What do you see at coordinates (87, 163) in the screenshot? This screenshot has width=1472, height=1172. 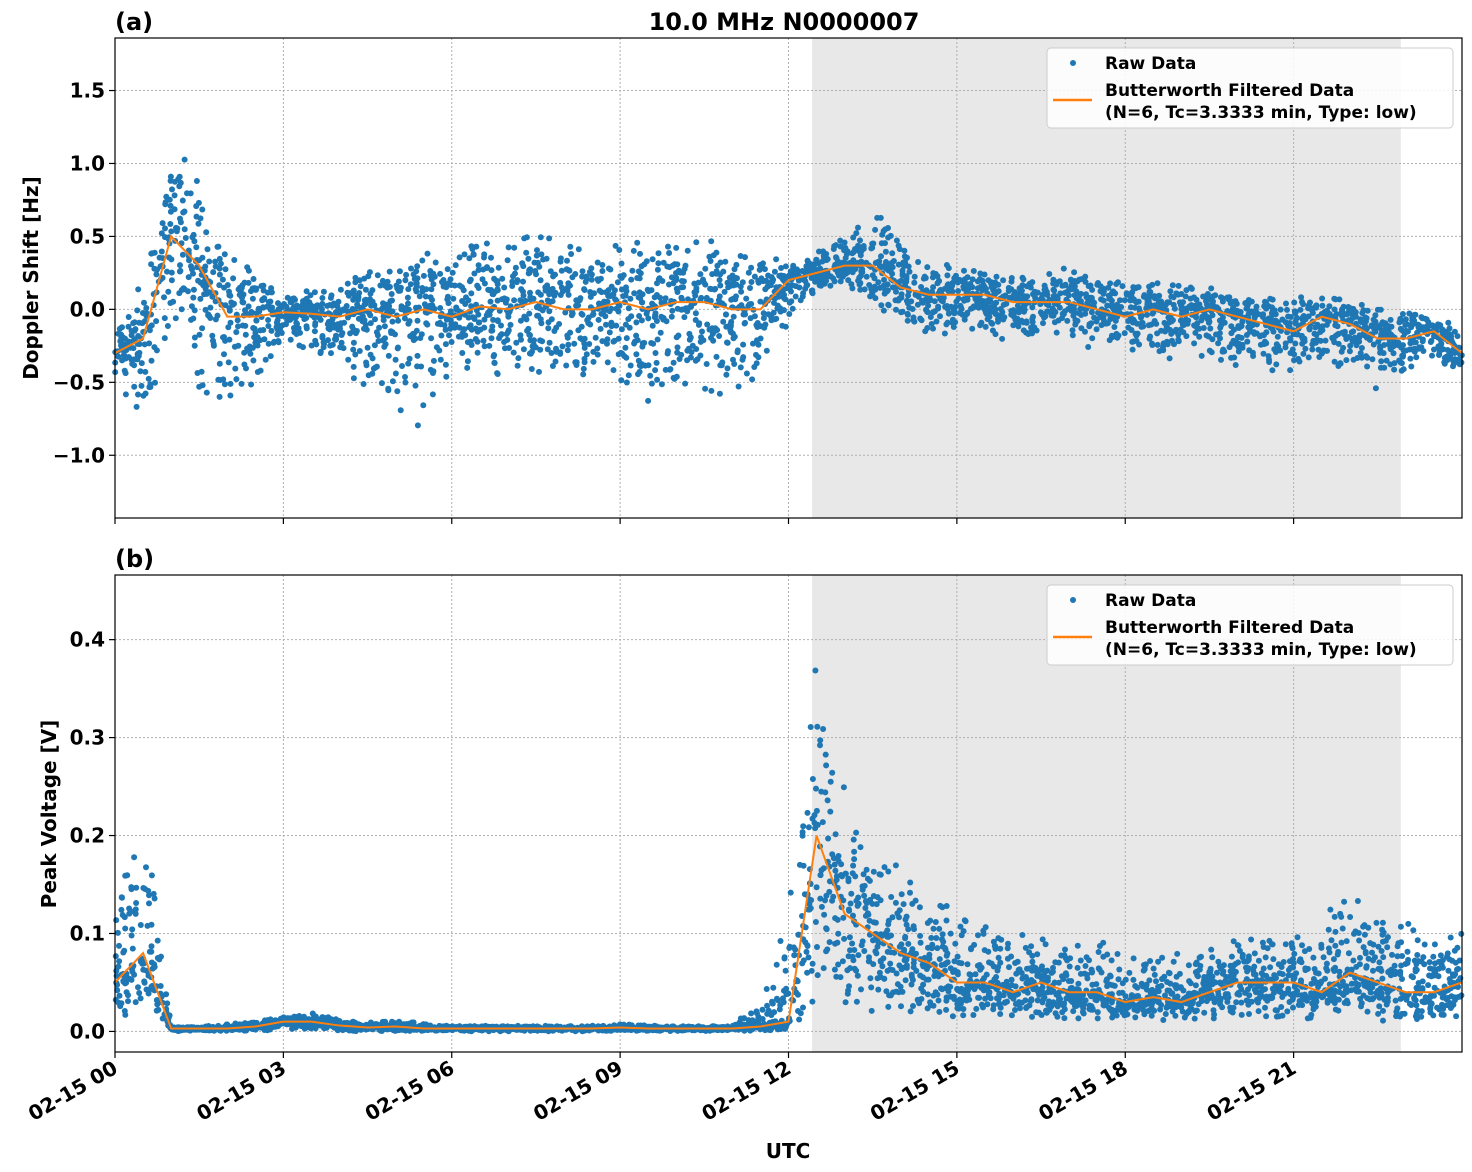 I see `y-tick-label: 1.0` at bounding box center [87, 163].